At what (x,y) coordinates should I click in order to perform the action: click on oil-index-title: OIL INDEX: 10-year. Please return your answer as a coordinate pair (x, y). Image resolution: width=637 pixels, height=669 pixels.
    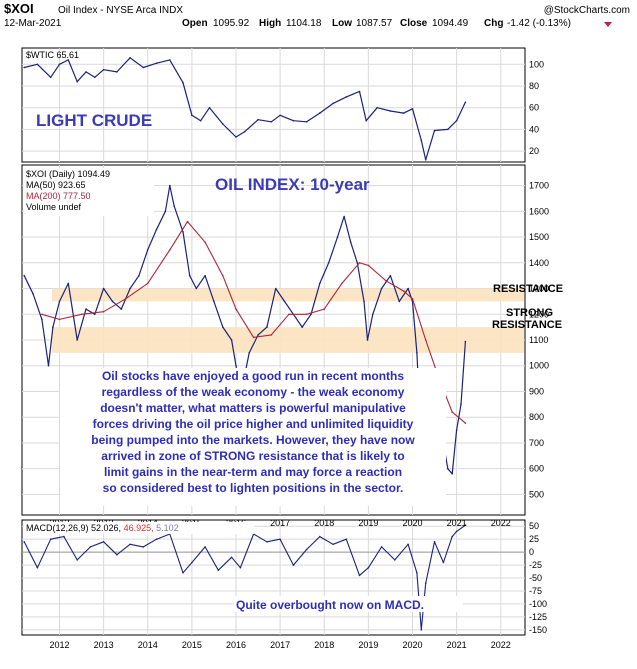
    Looking at the image, I should click on (292, 184).